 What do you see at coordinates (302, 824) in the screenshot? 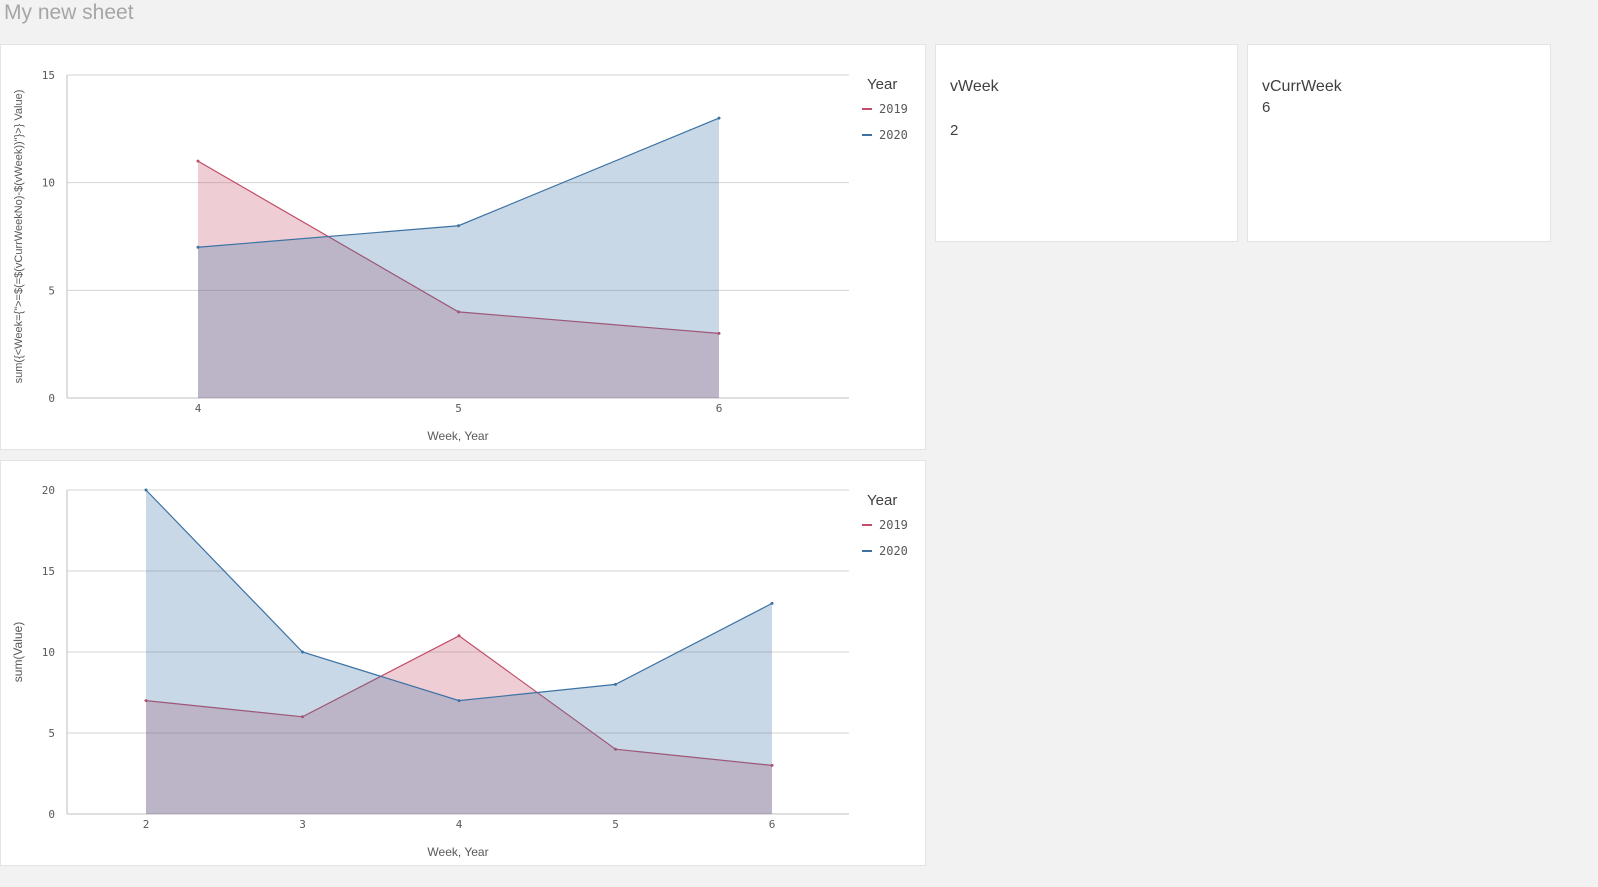
I see `x-tick-label: 3` at bounding box center [302, 824].